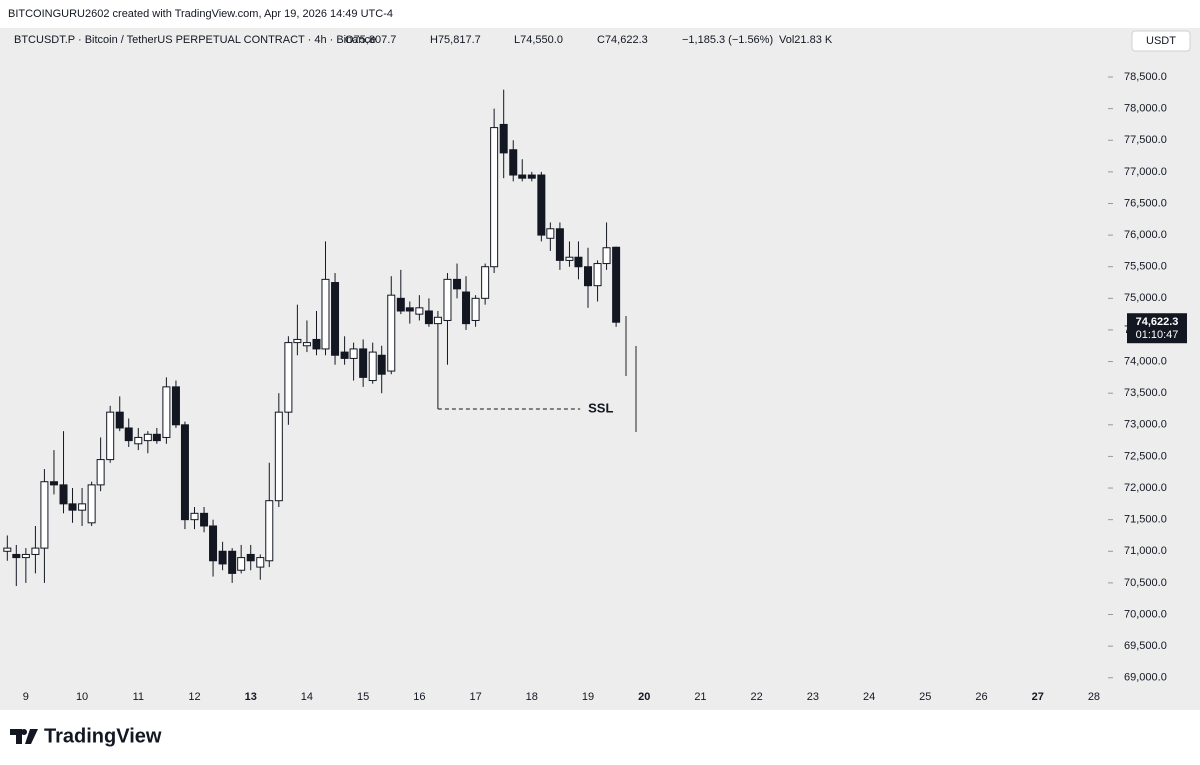 This screenshot has height=765, width=1200. Describe the element at coordinates (251, 697) in the screenshot. I see `x-tick-label: 13` at that location.